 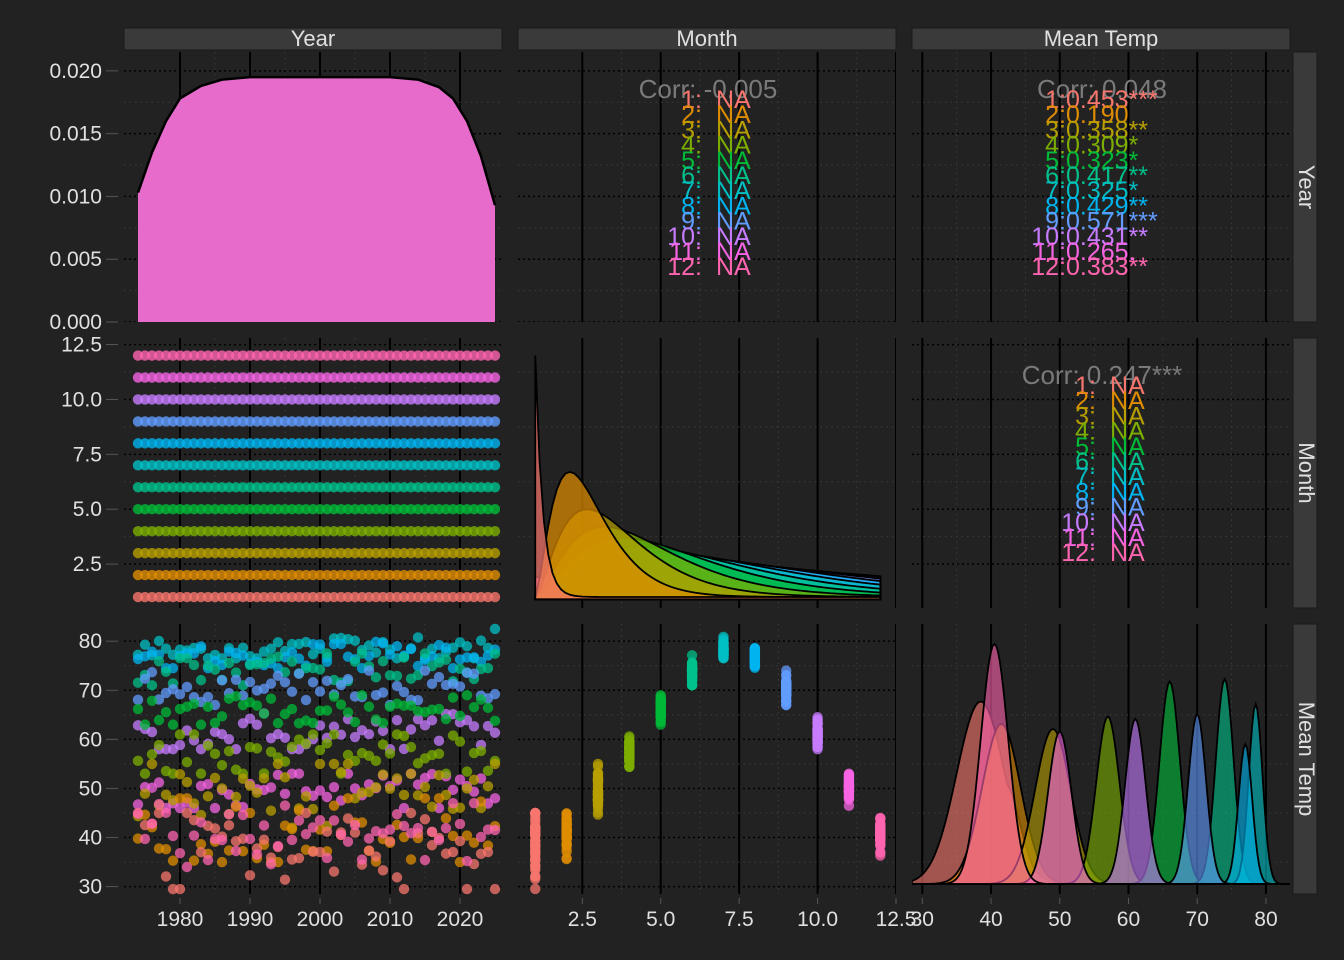 I want to click on corr-group-label: 3:, so click(x=1055, y=130).